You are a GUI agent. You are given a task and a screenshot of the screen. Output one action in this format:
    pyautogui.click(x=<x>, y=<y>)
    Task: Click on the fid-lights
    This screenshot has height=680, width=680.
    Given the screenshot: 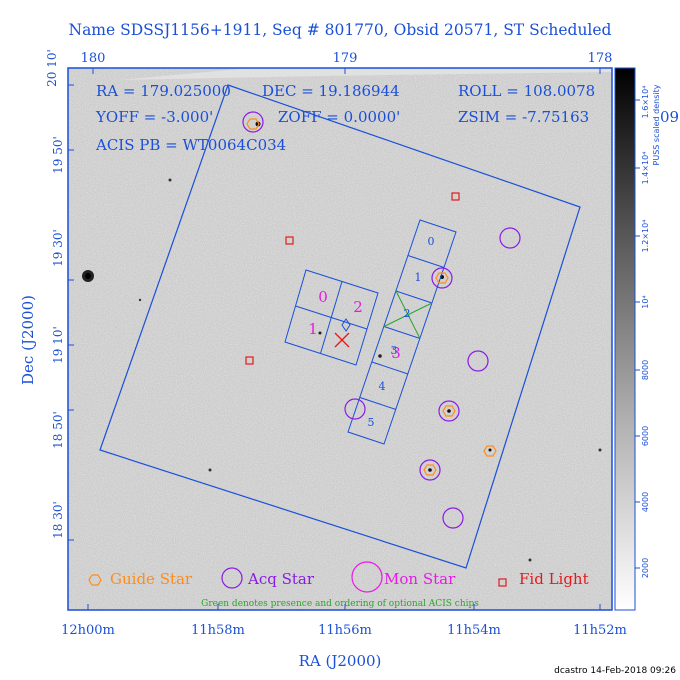 What is the action you would take?
    pyautogui.click(x=352, y=278)
    